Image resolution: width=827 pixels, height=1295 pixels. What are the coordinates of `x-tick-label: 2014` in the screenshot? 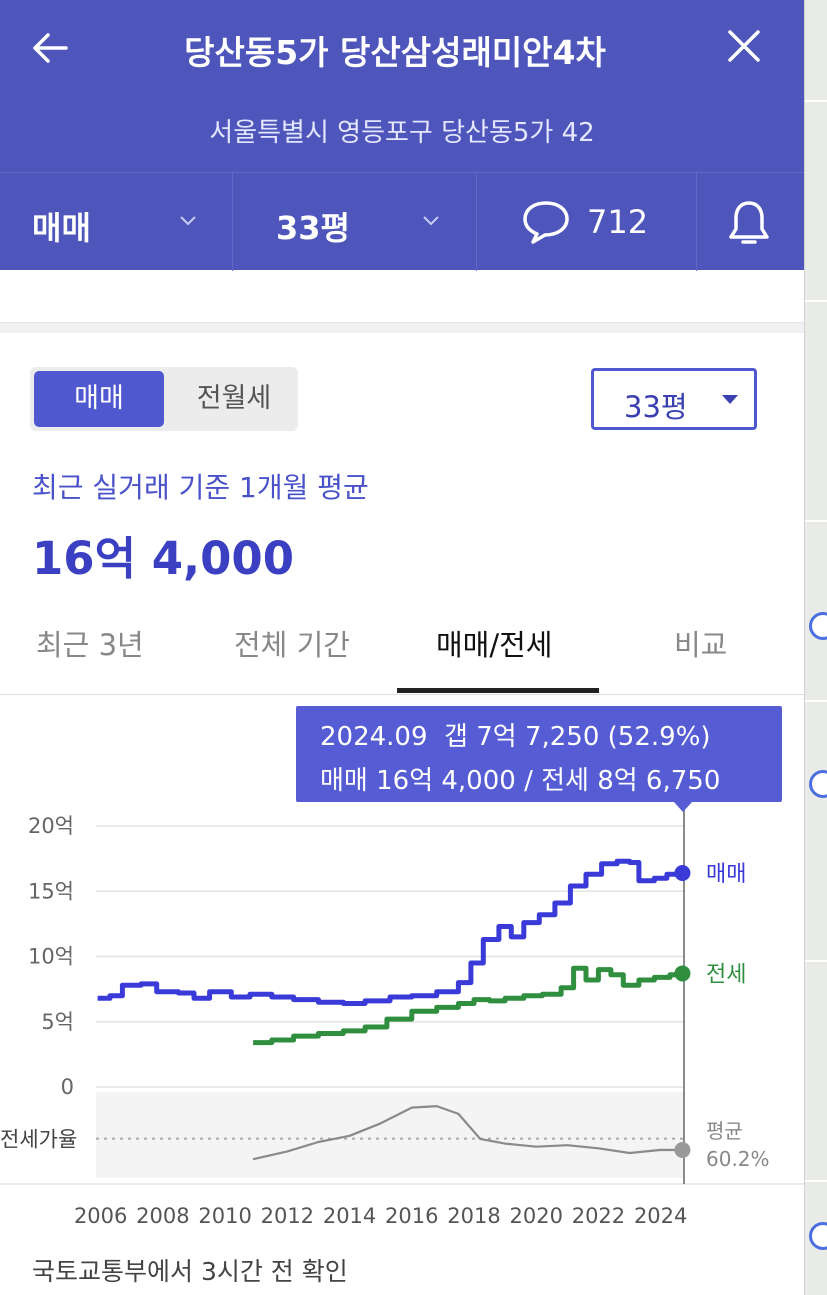 It's located at (349, 1216).